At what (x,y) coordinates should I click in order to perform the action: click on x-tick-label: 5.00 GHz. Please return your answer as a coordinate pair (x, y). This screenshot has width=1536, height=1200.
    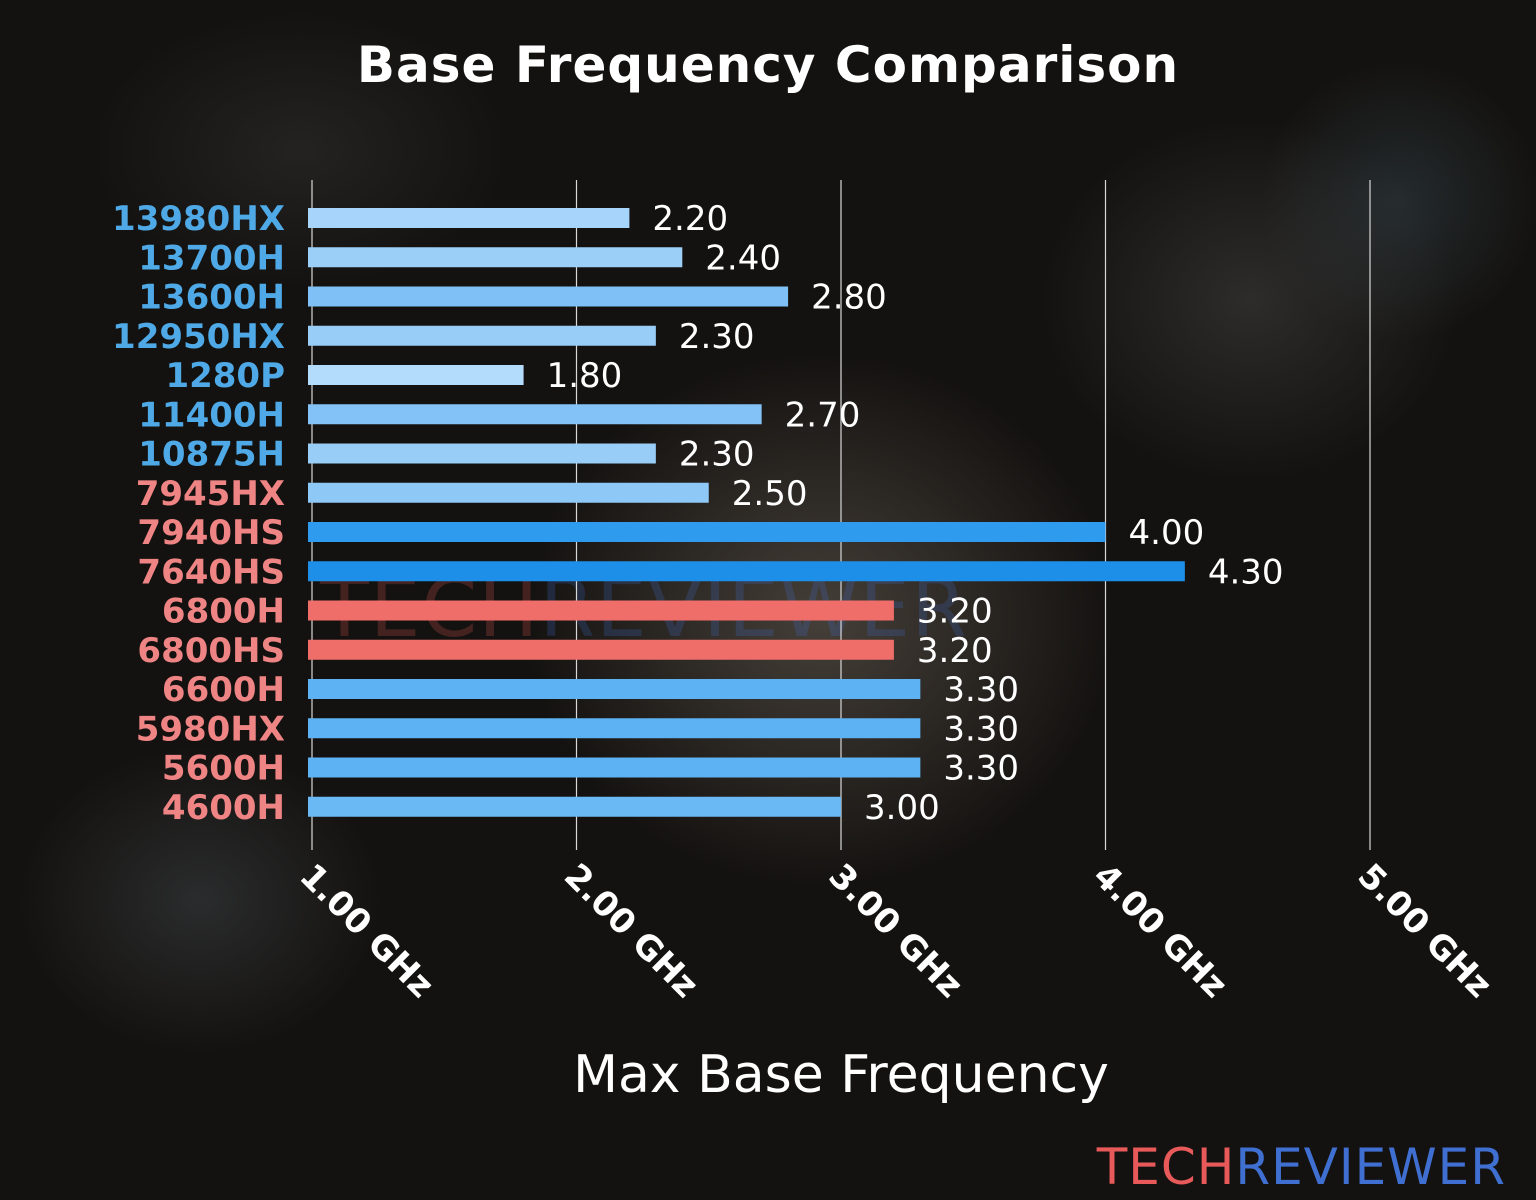
    Looking at the image, I should click on (1425, 931).